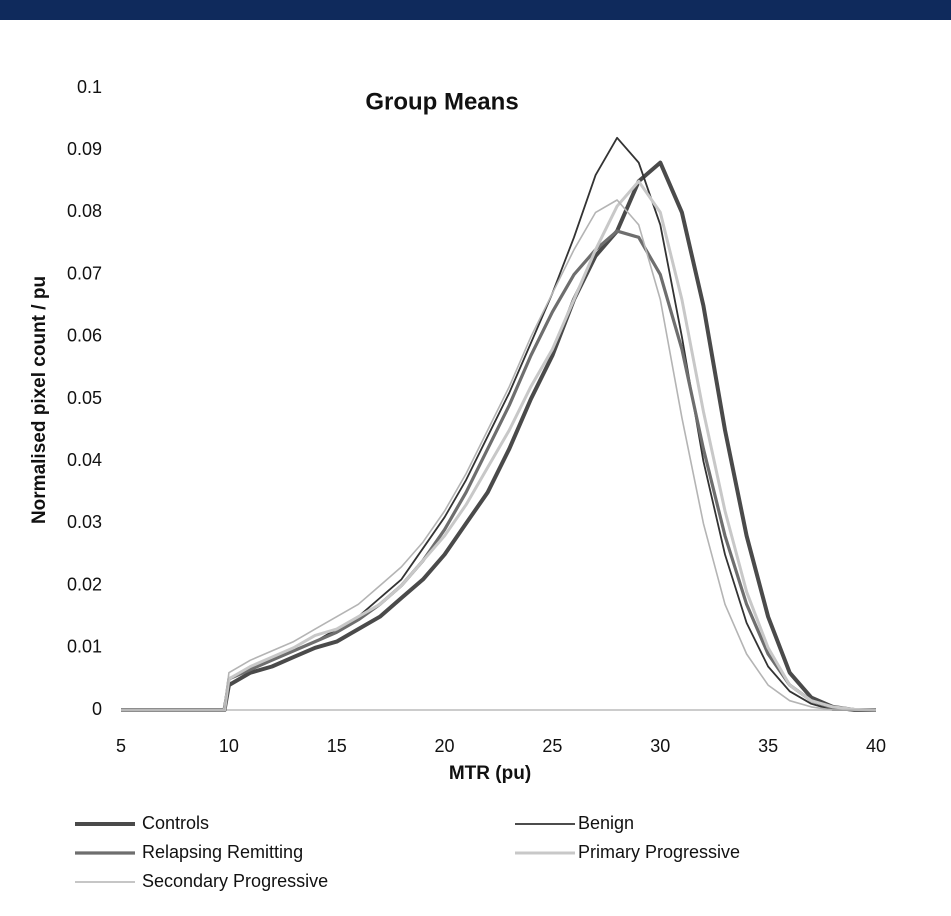  What do you see at coordinates (337, 746) in the screenshot?
I see `x-tick-label: 15` at bounding box center [337, 746].